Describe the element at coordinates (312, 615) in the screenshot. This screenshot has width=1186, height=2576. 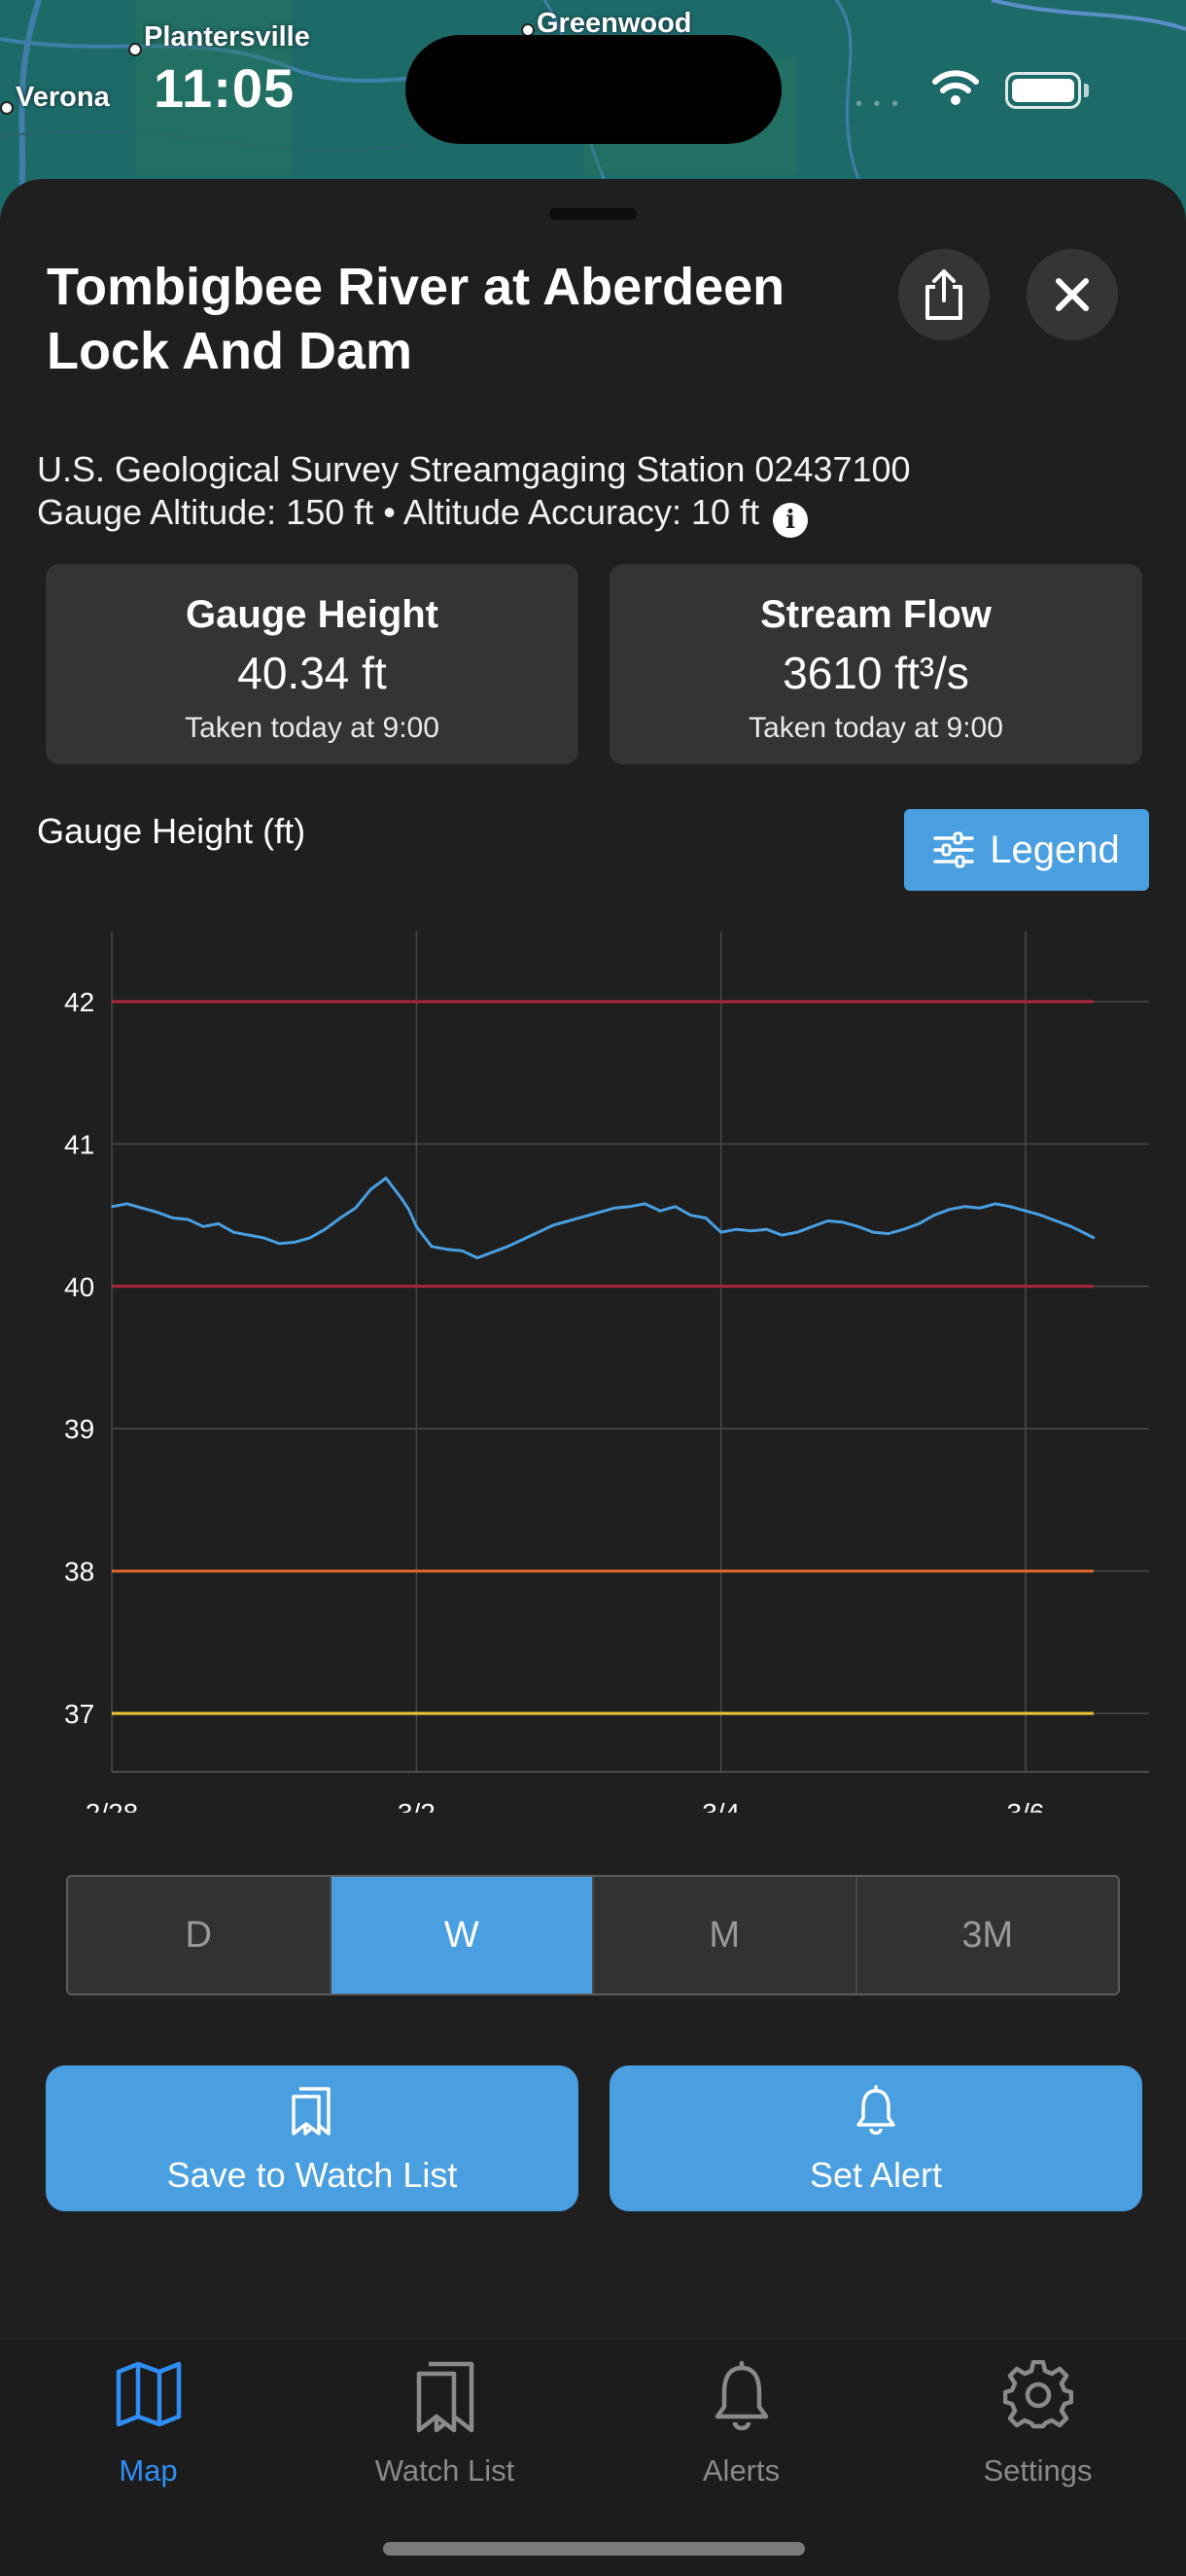
I see `card-title: Gauge Height` at that location.